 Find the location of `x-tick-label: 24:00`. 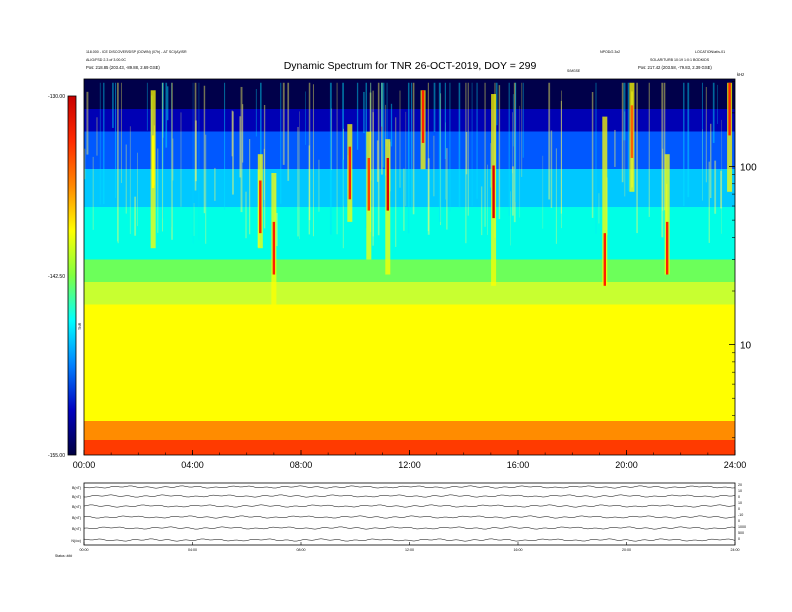

x-tick-label: 24:00 is located at coordinates (735, 465).